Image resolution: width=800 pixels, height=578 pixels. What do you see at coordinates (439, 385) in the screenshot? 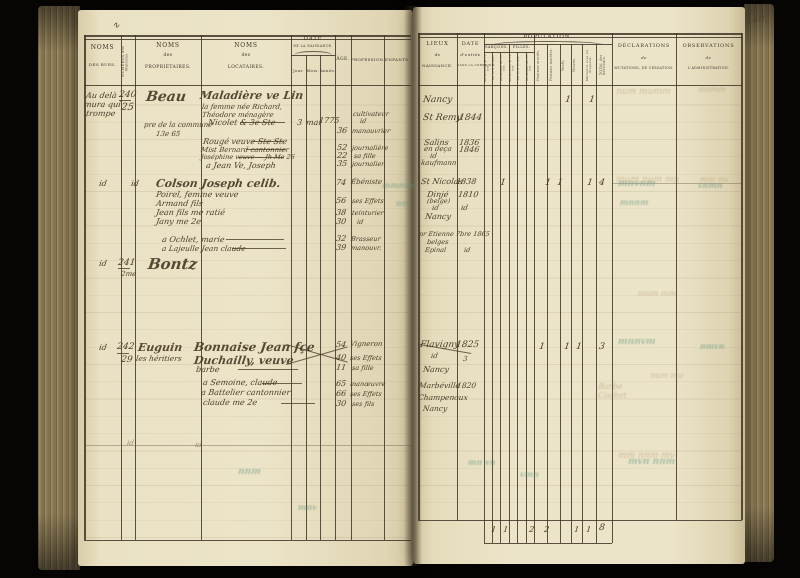
I see `handwriting: Marbéville` at bounding box center [439, 385].